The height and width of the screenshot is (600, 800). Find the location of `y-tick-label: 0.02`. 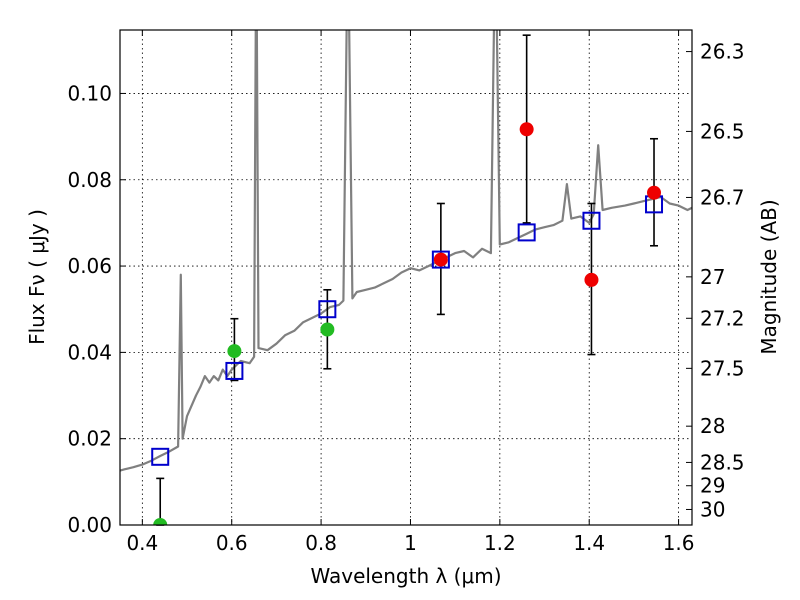

y-tick-label: 0.02 is located at coordinates (89, 439).